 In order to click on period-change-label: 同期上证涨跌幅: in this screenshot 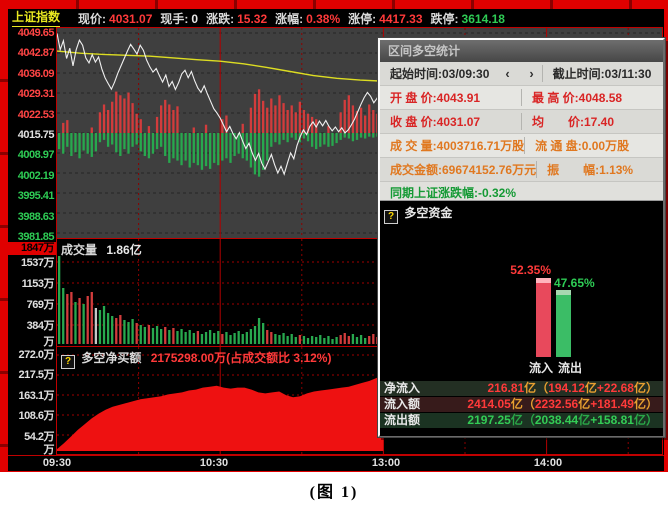, I will do `click(434, 193)`.